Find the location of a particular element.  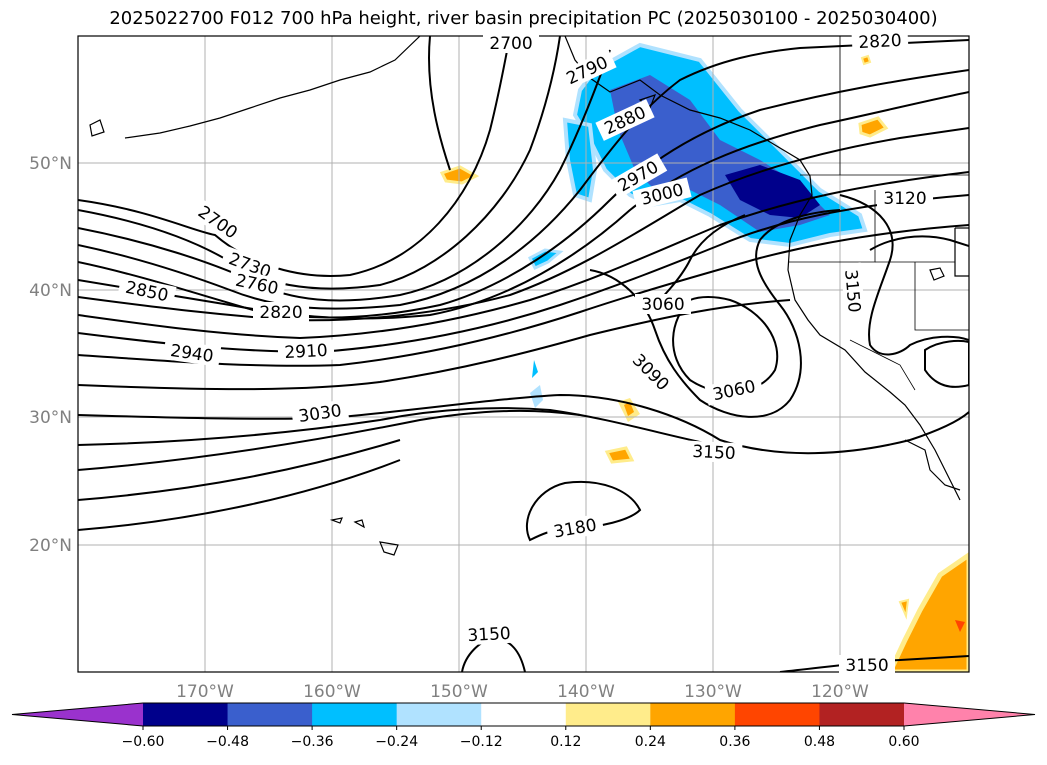

contour-label: 3120 is located at coordinates (904, 199).